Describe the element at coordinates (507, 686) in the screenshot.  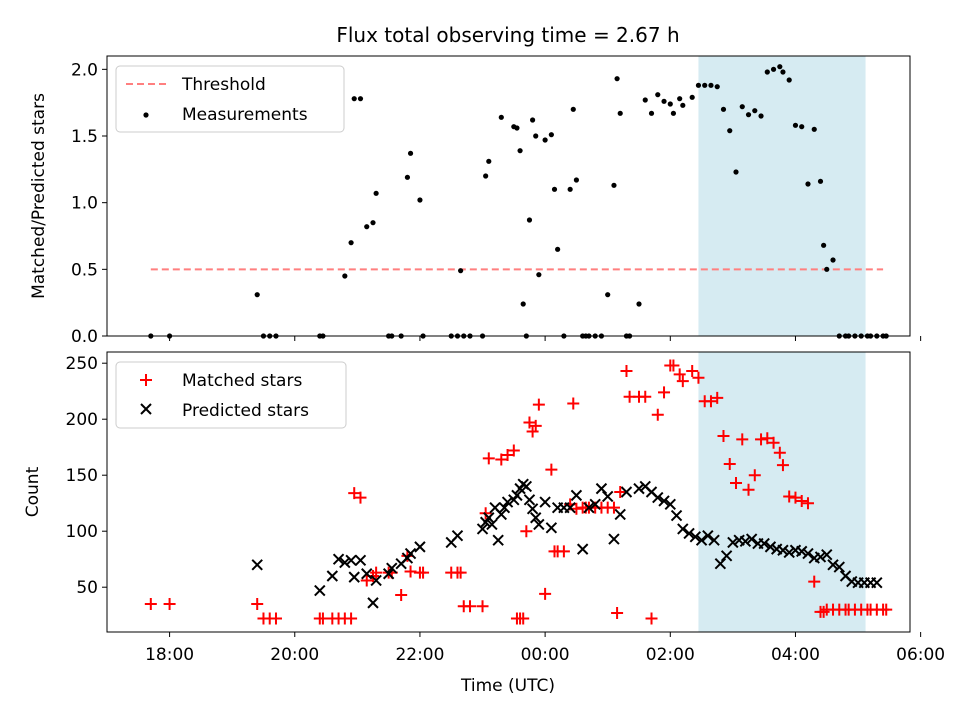
I see `x-axis-label: Time (UTC)` at that location.